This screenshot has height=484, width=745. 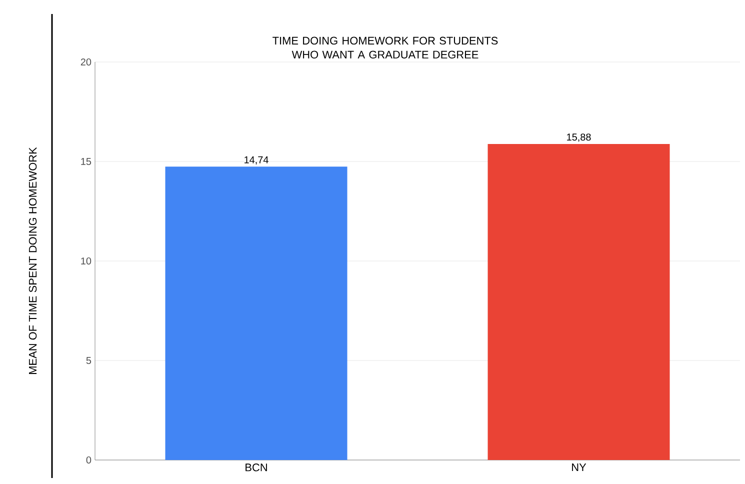 What do you see at coordinates (579, 138) in the screenshot?
I see `data-label: 15,88` at bounding box center [579, 138].